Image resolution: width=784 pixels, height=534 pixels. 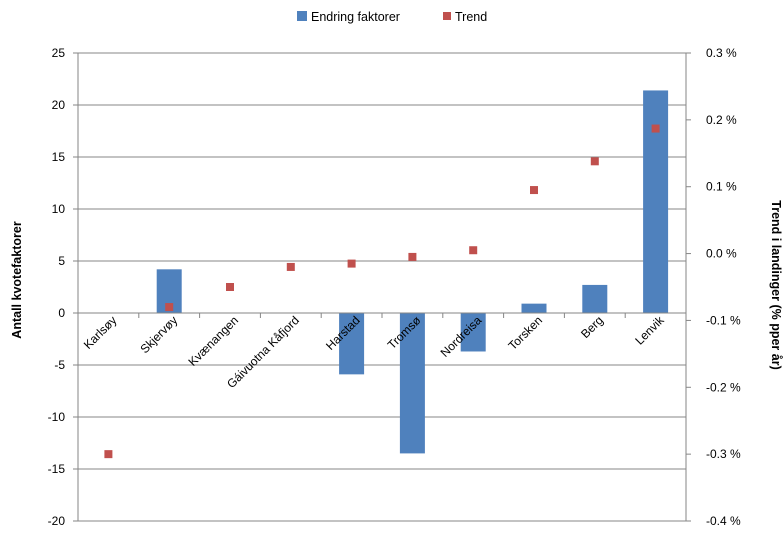 What do you see at coordinates (471, 17) in the screenshot?
I see `legend-label-trend: Trend` at bounding box center [471, 17].